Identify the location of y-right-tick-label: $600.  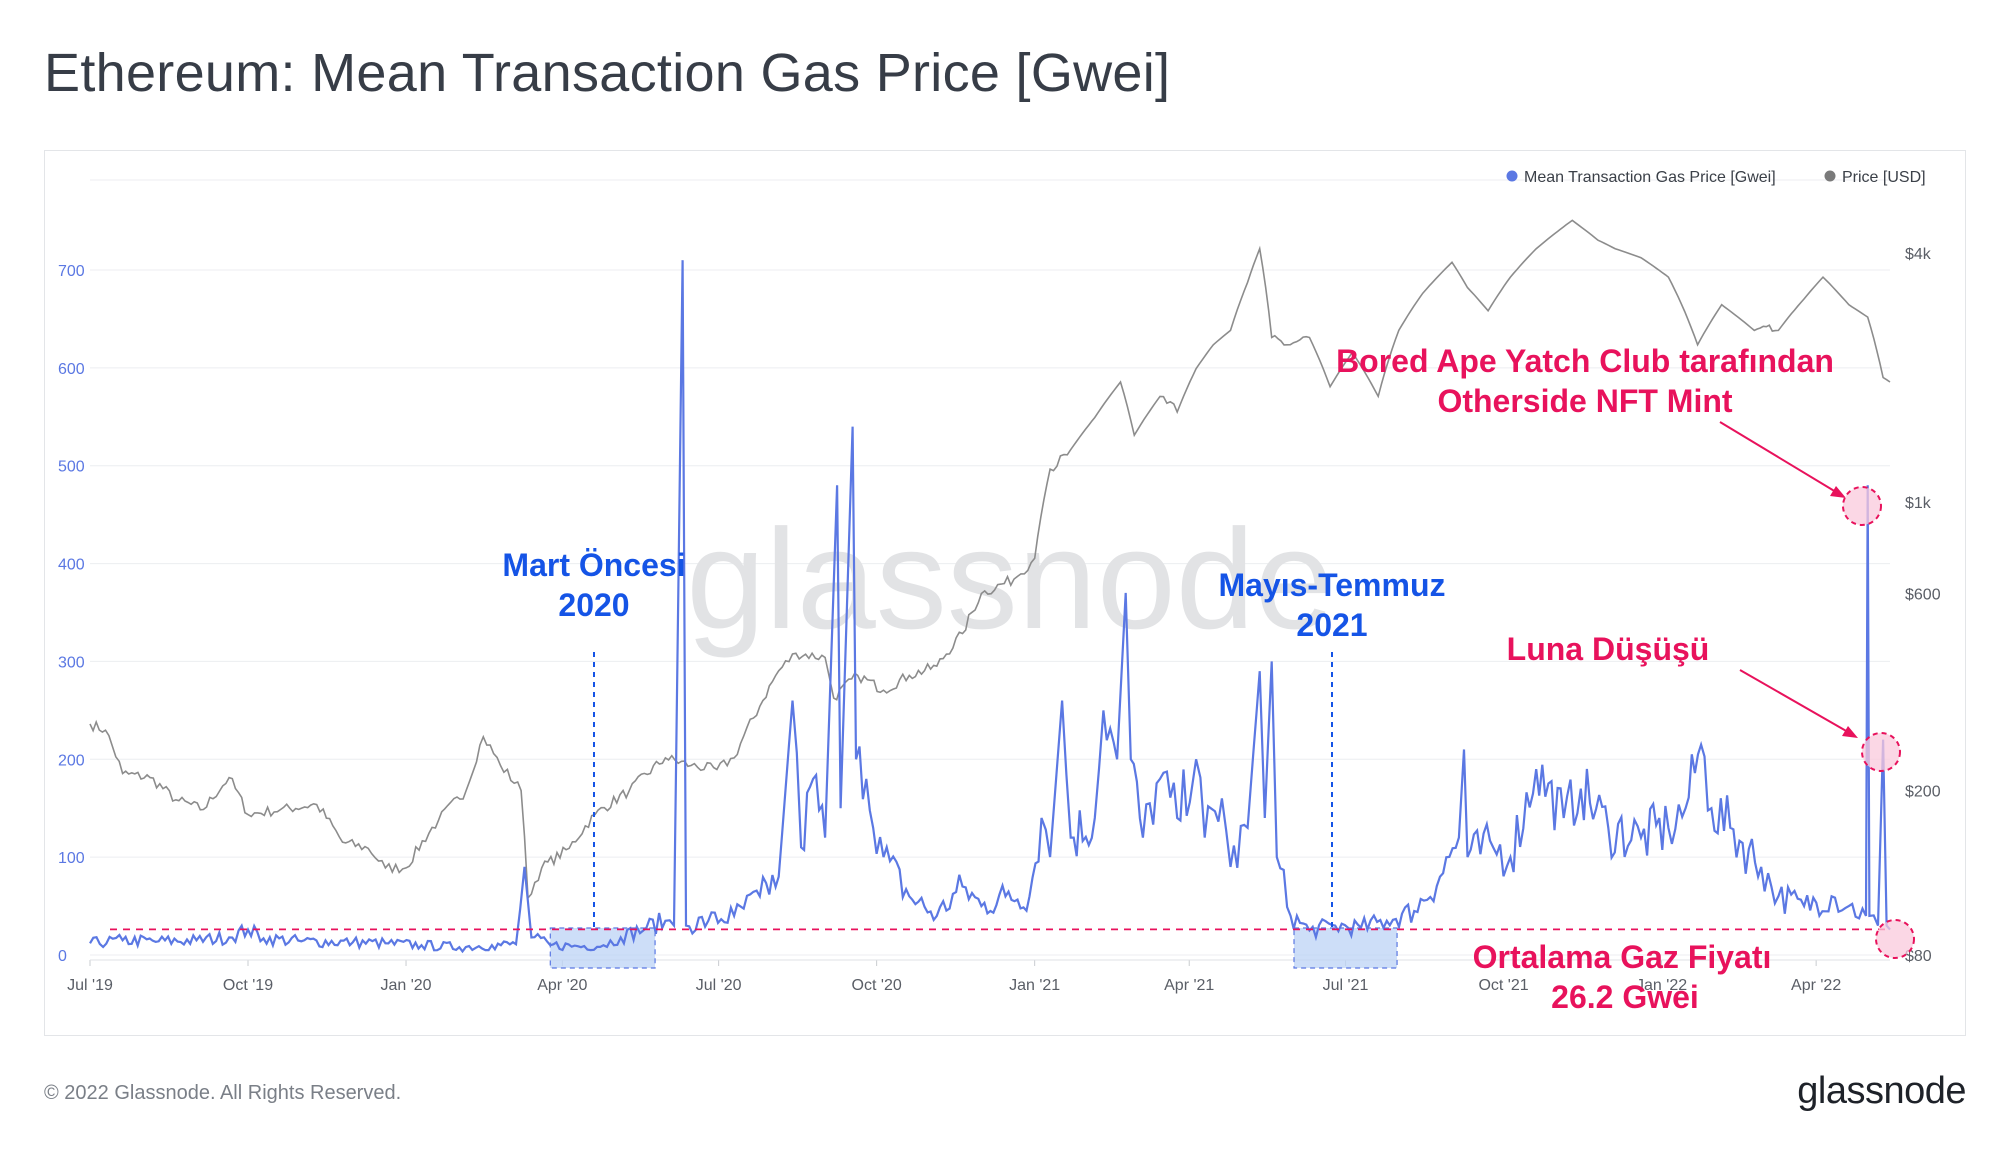
(1923, 595).